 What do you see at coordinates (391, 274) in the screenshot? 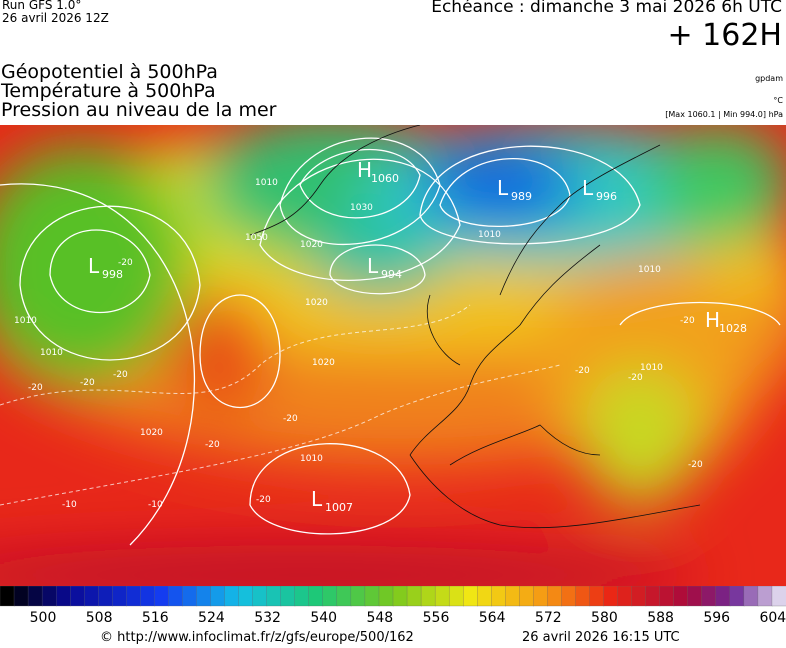
I see `pressure-value: 994` at bounding box center [391, 274].